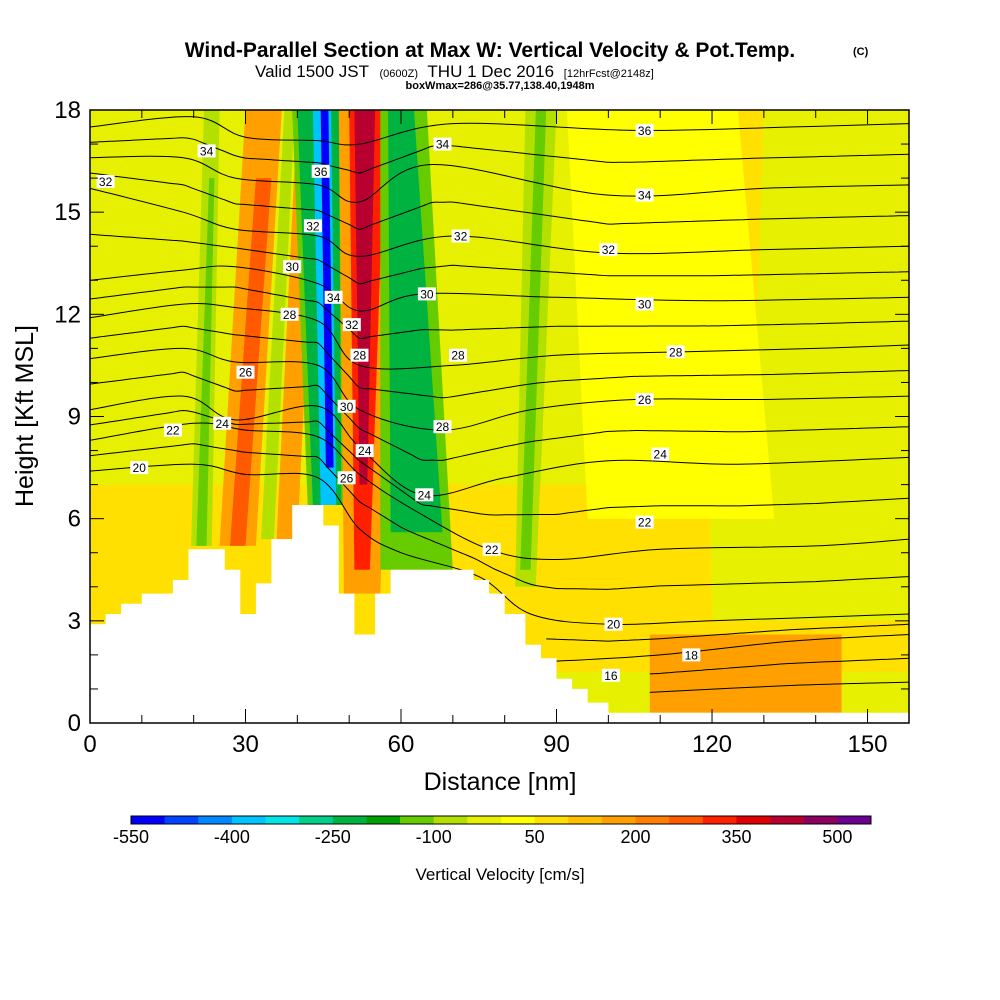  What do you see at coordinates (499, 874) in the screenshot?
I see `colorbar-label: Vertical Velocity [cm/s]` at bounding box center [499, 874].